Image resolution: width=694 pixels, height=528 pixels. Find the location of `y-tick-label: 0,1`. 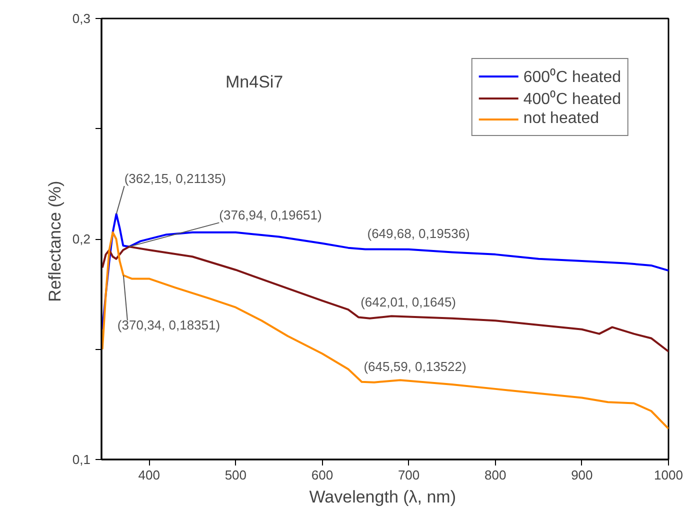

y-tick-label: 0,1 is located at coordinates (81, 459).